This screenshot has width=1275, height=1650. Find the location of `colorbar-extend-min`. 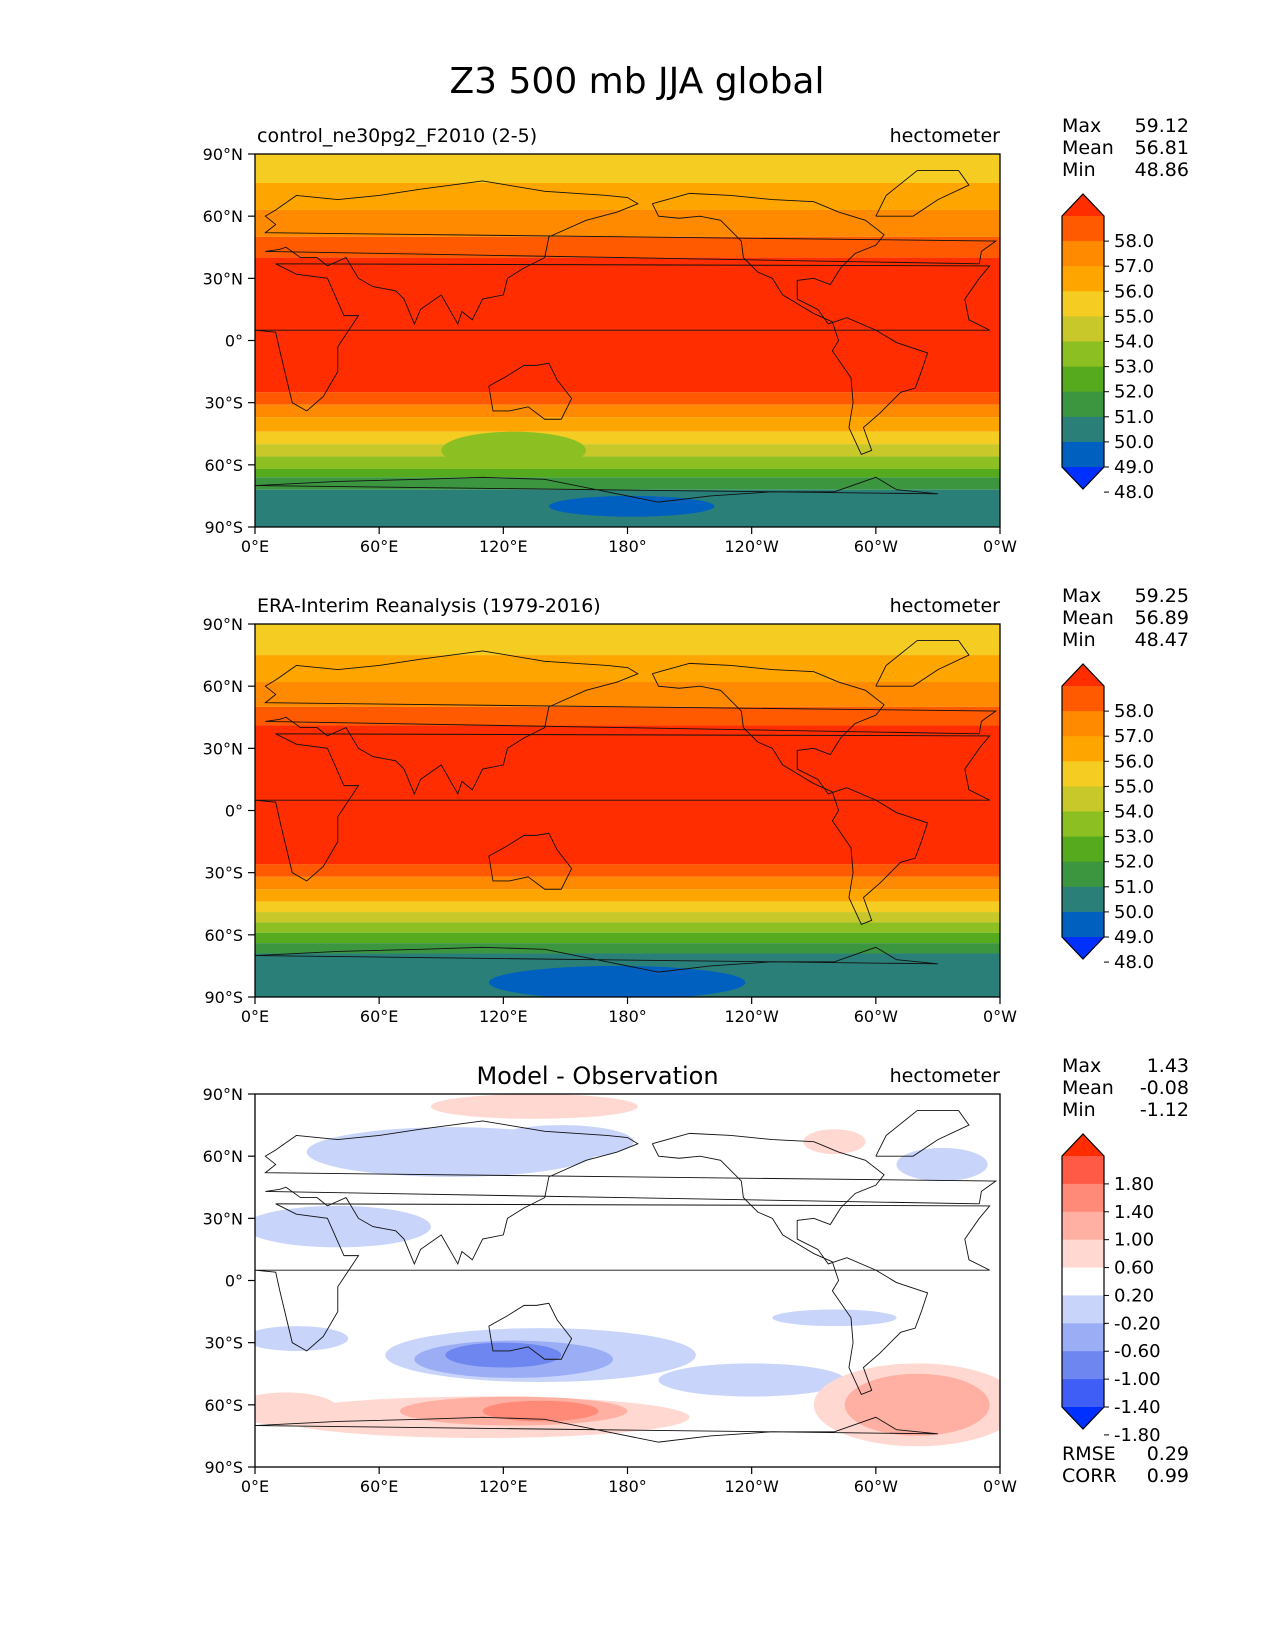

colorbar-extend-min is located at coordinates (1083, 948).